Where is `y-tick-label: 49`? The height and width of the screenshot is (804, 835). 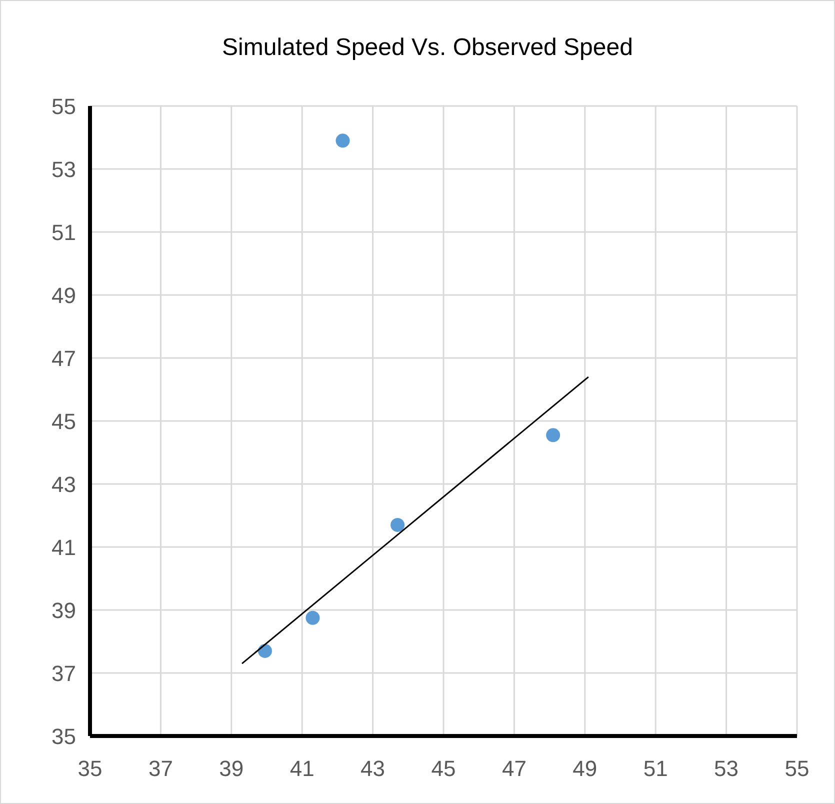
y-tick-label: 49 is located at coordinates (64, 295).